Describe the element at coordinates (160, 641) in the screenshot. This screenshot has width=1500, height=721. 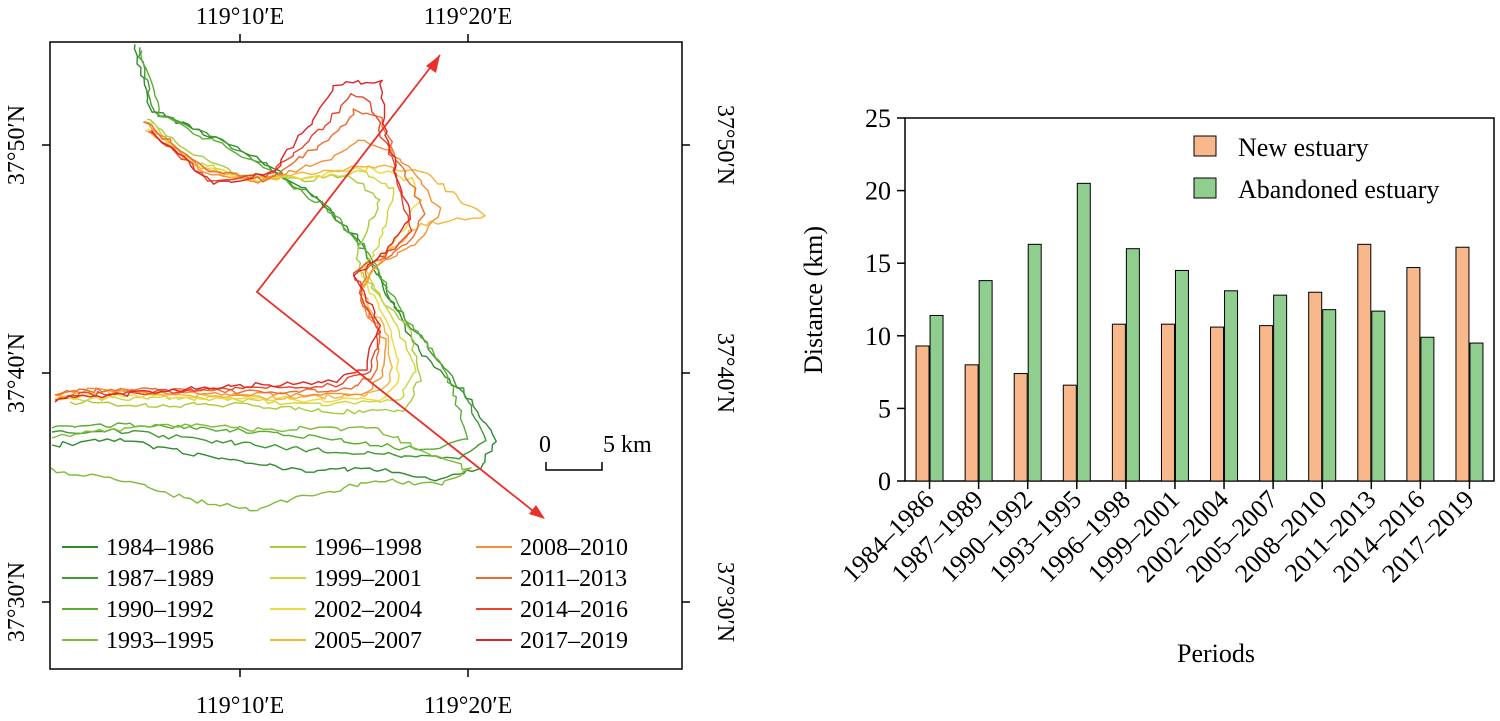
I see `legend-label-1993: 1993–1995` at that location.